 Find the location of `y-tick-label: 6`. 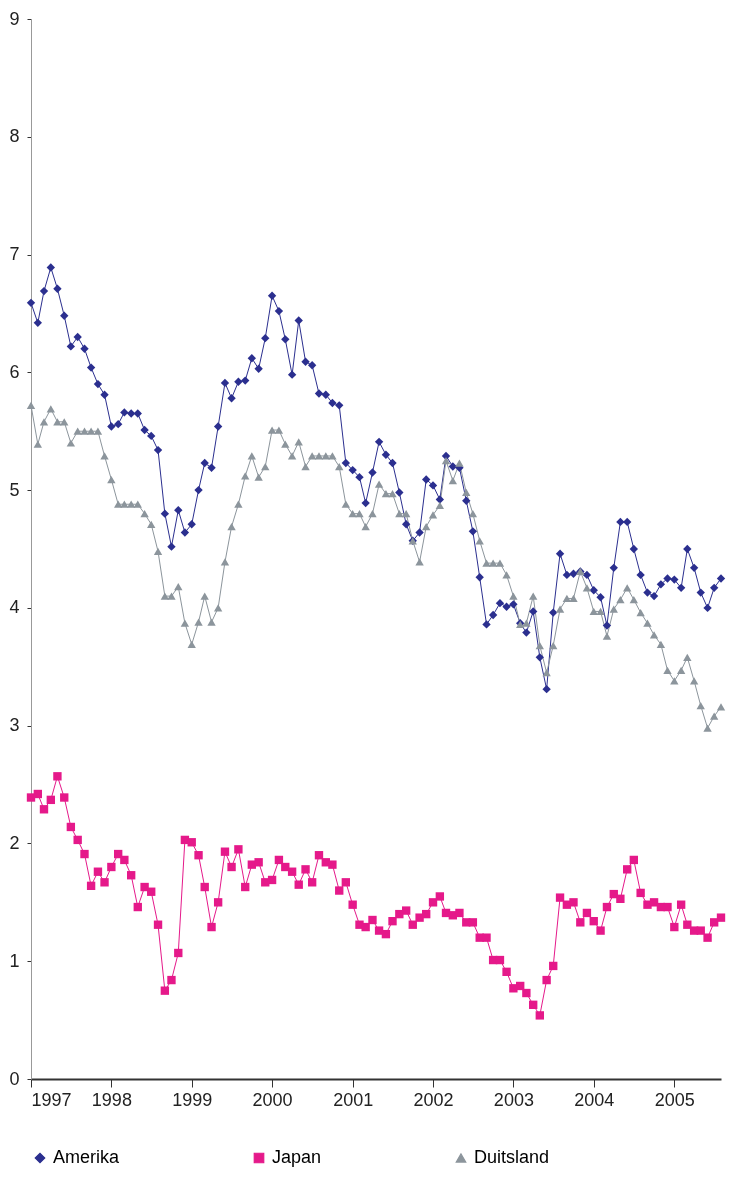

y-tick-label: 6 is located at coordinates (14, 371).